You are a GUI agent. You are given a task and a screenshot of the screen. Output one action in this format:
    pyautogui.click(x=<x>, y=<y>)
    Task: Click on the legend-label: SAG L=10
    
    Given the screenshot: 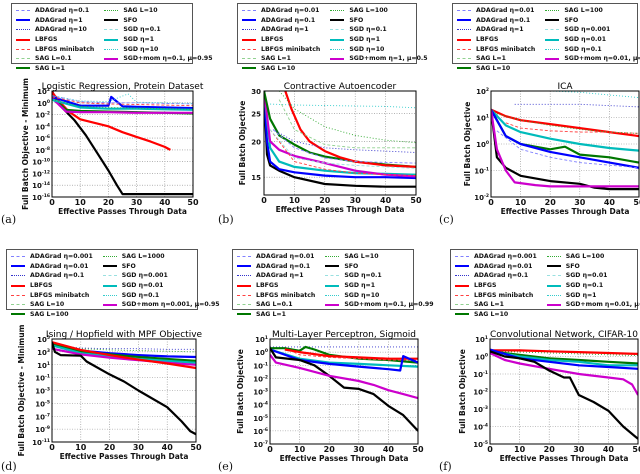 What is the action you would take?
    pyautogui.click(x=491, y=314)
    